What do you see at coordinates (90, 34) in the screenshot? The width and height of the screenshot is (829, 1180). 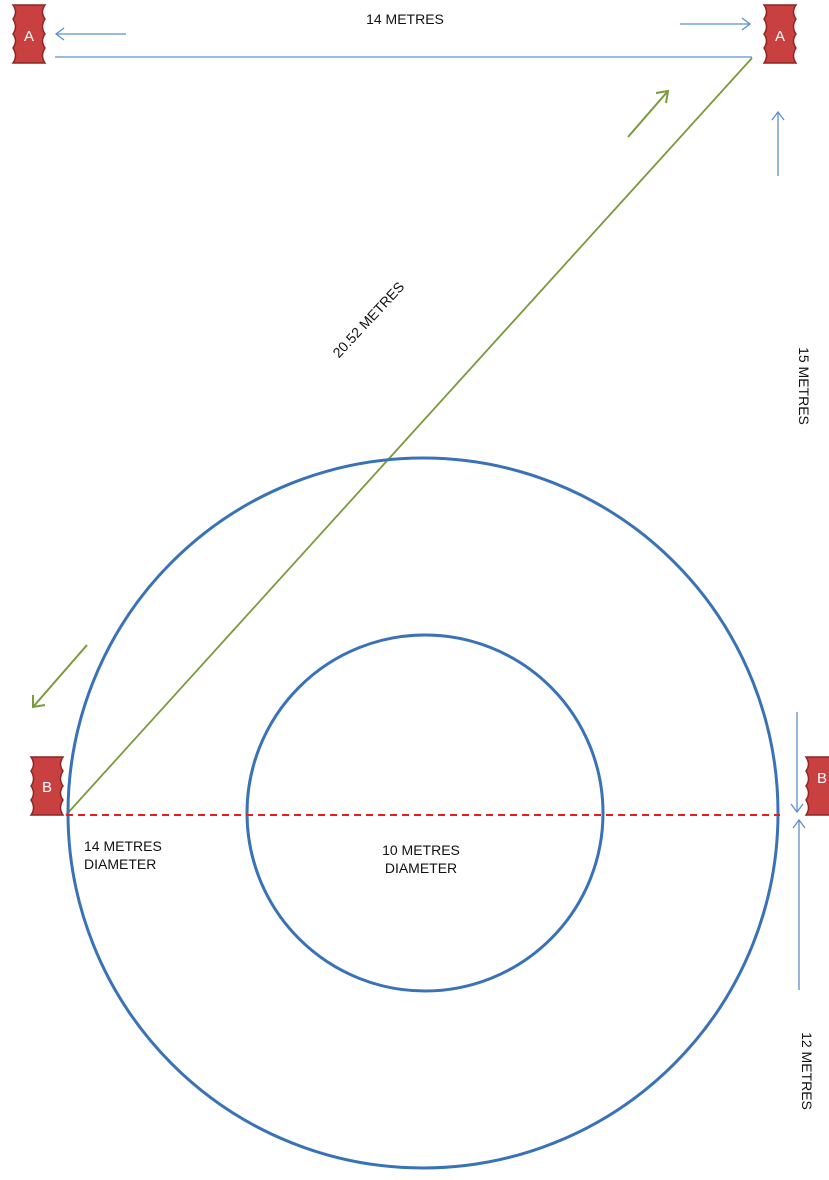 I see `top-left-arrow-icon` at bounding box center [90, 34].